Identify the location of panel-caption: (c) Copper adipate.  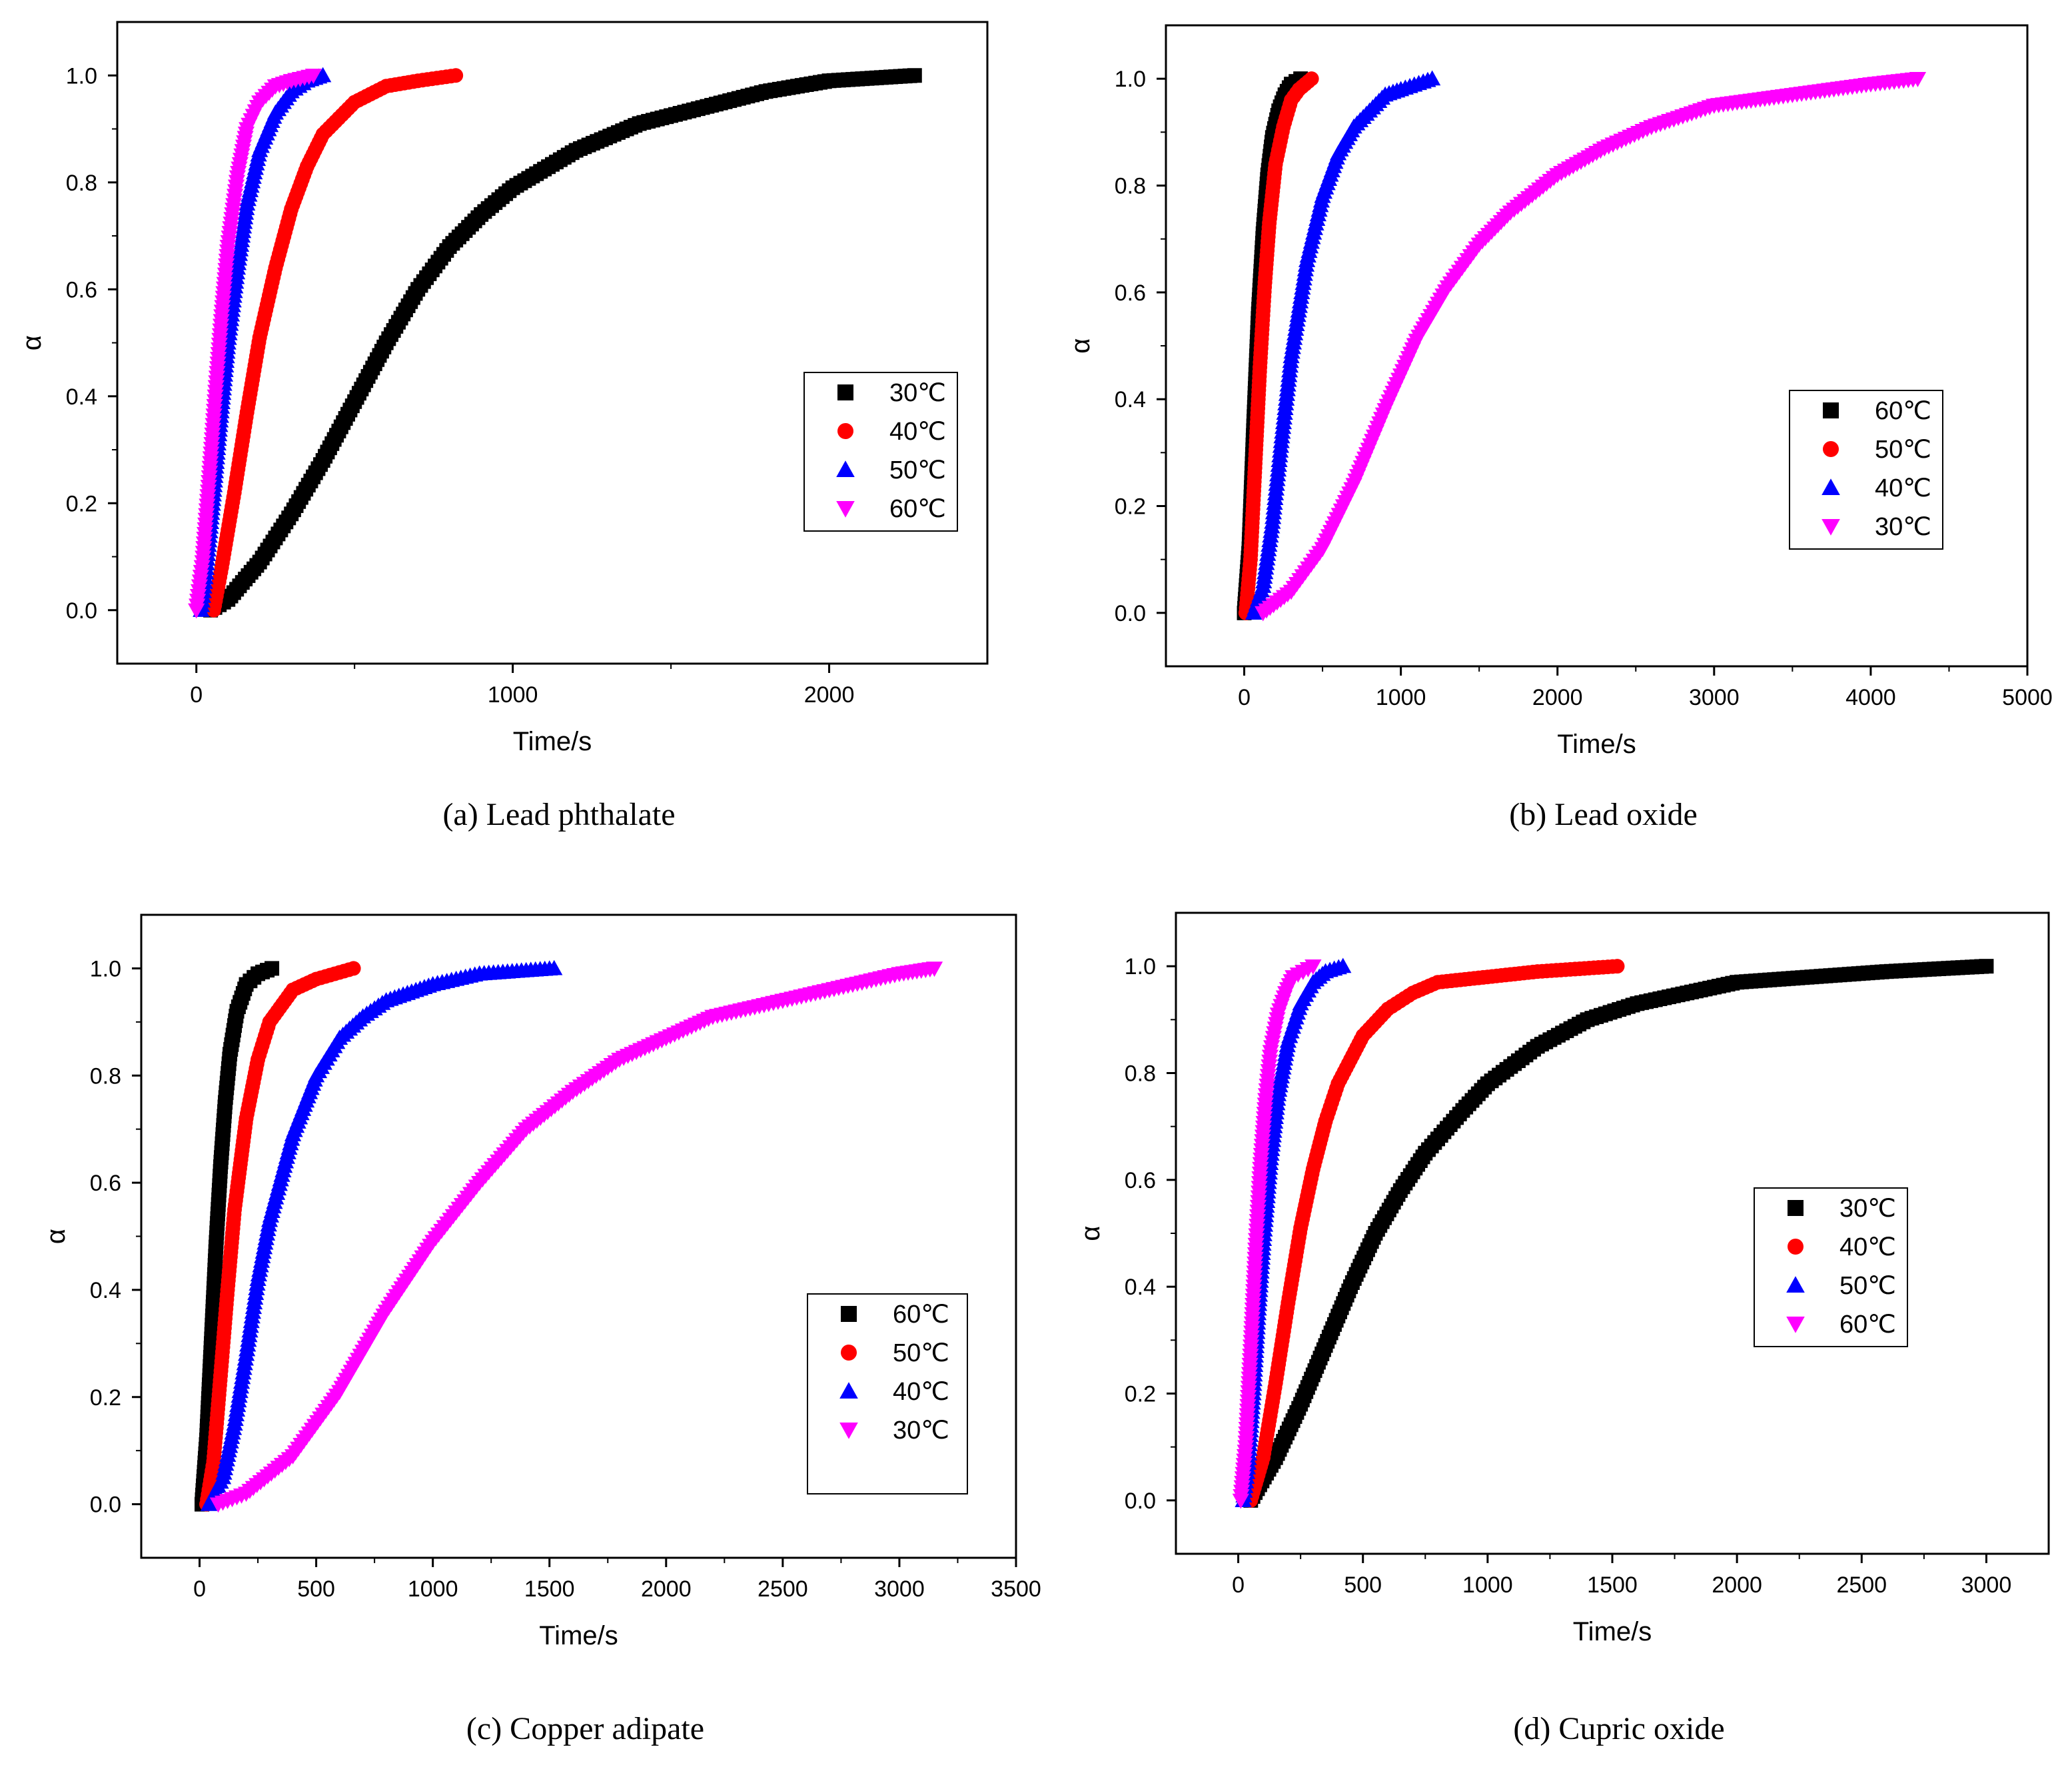
(585, 1728).